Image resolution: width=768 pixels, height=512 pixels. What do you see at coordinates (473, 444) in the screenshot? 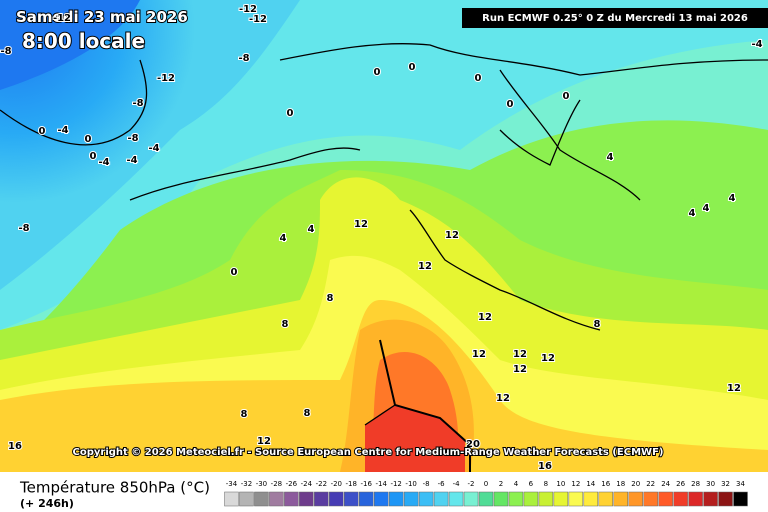
I see `contour-label: 20` at bounding box center [473, 444].